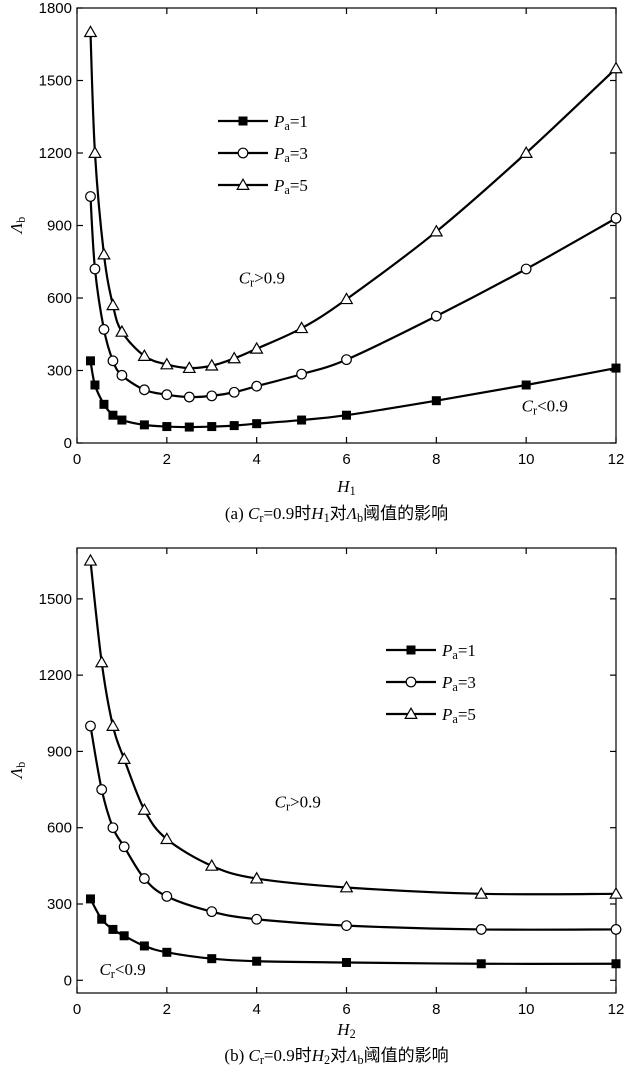  I want to click on y-tick-label: 1800, so click(55, 8).